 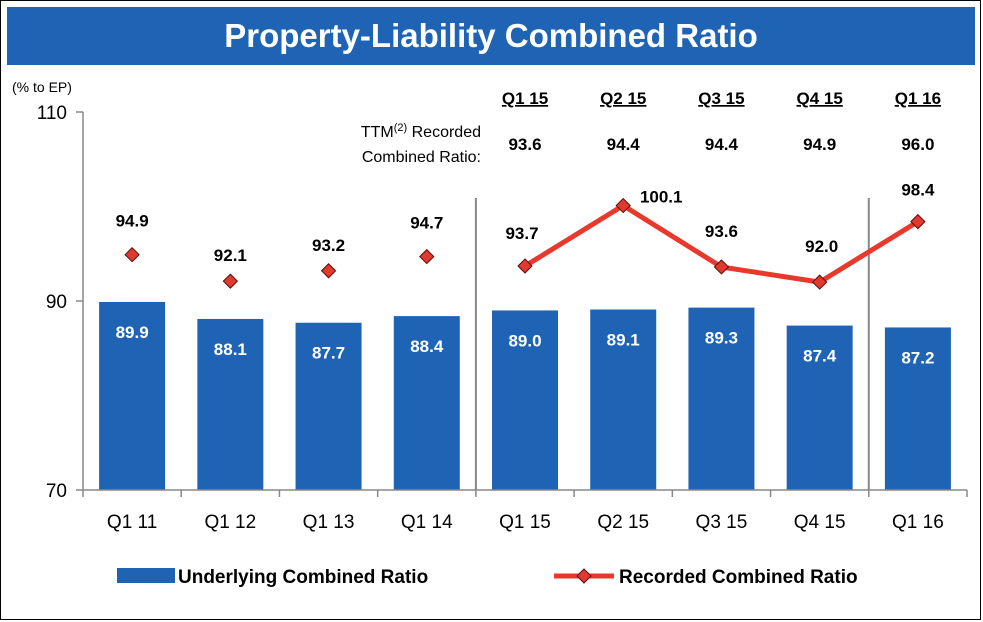 I want to click on x-tick-label: Q1 11, so click(x=132, y=522).